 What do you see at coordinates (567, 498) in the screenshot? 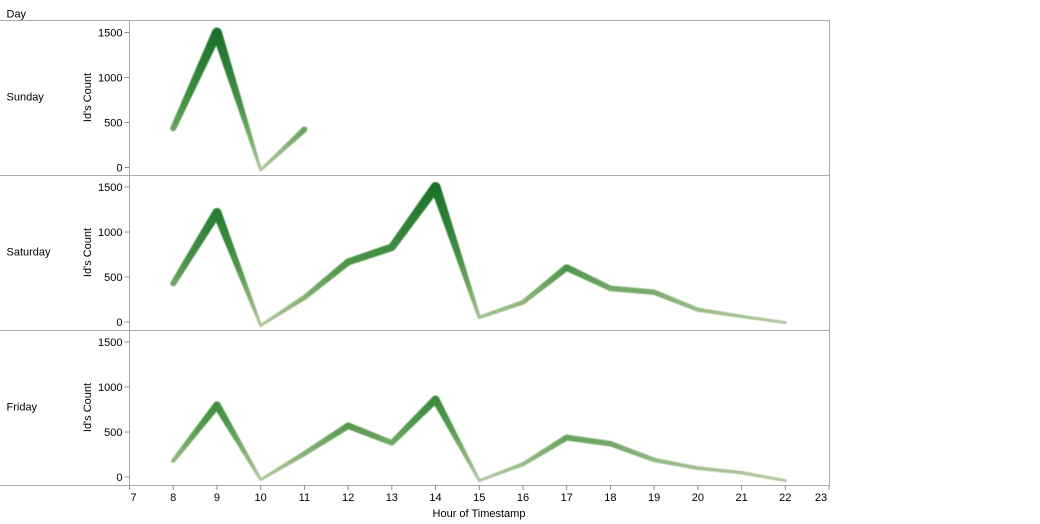
I see `svg-text: 17` at bounding box center [567, 498].